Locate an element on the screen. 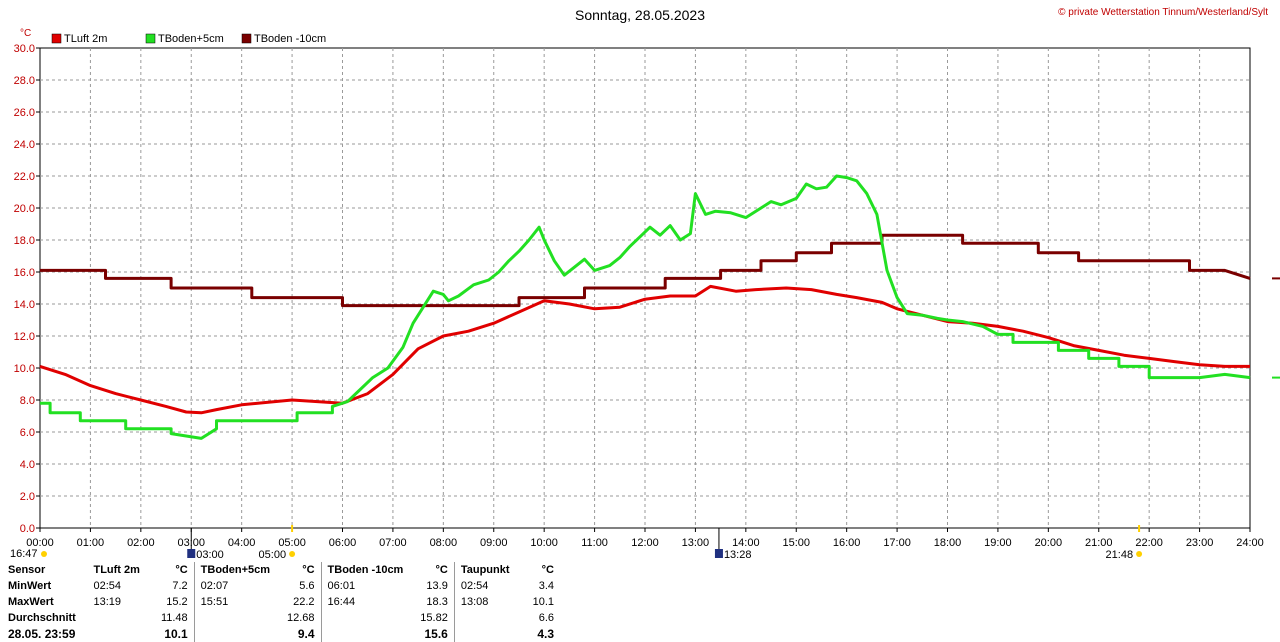  legend: TLuft 2m TBoden+5cm TBoden -10cm is located at coordinates (188, 39).